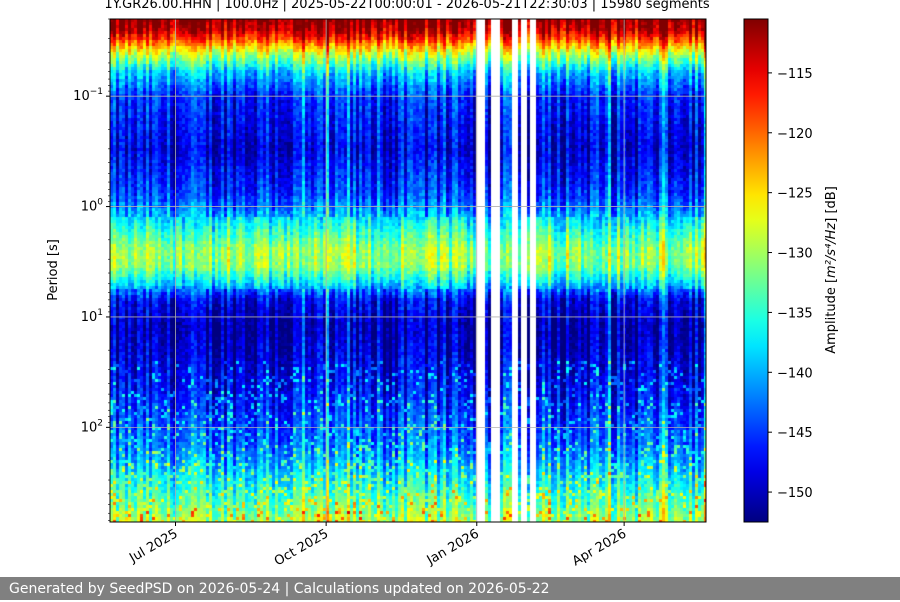  What do you see at coordinates (795, 433) in the screenshot?
I see `colorbar-tick-label: −145` at bounding box center [795, 433].